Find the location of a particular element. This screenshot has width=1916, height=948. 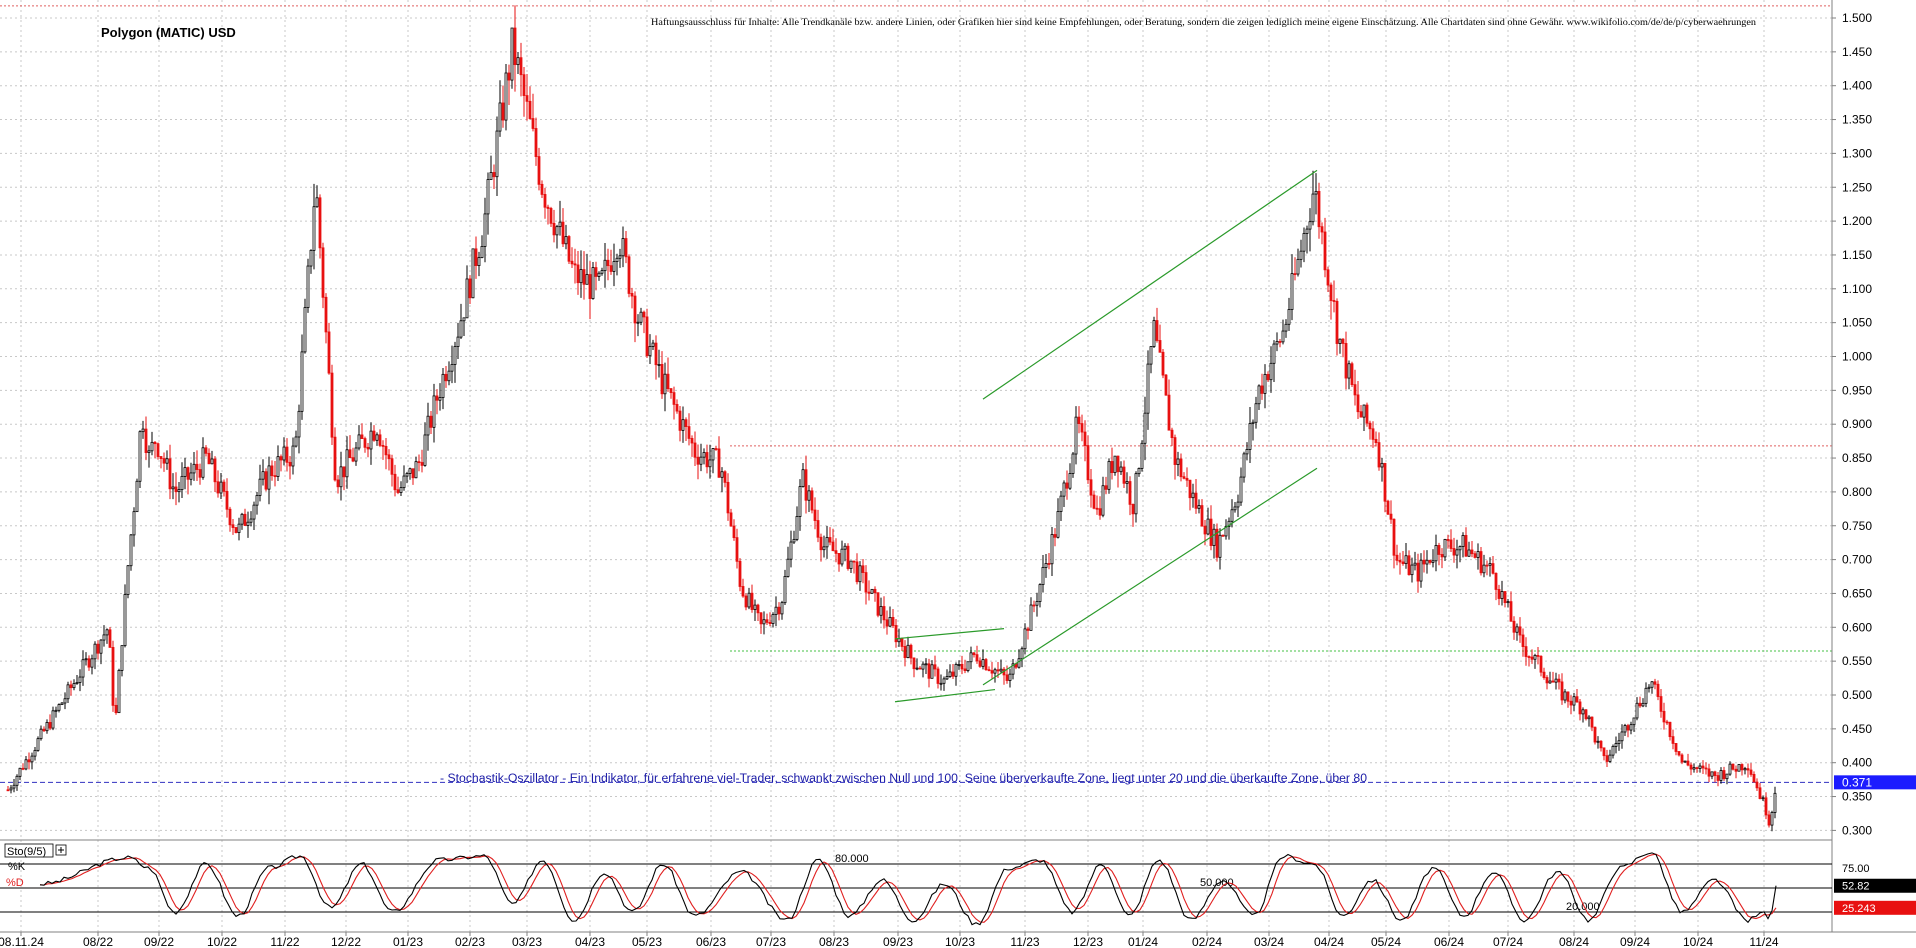

last-price-marker is located at coordinates (1875, 782).